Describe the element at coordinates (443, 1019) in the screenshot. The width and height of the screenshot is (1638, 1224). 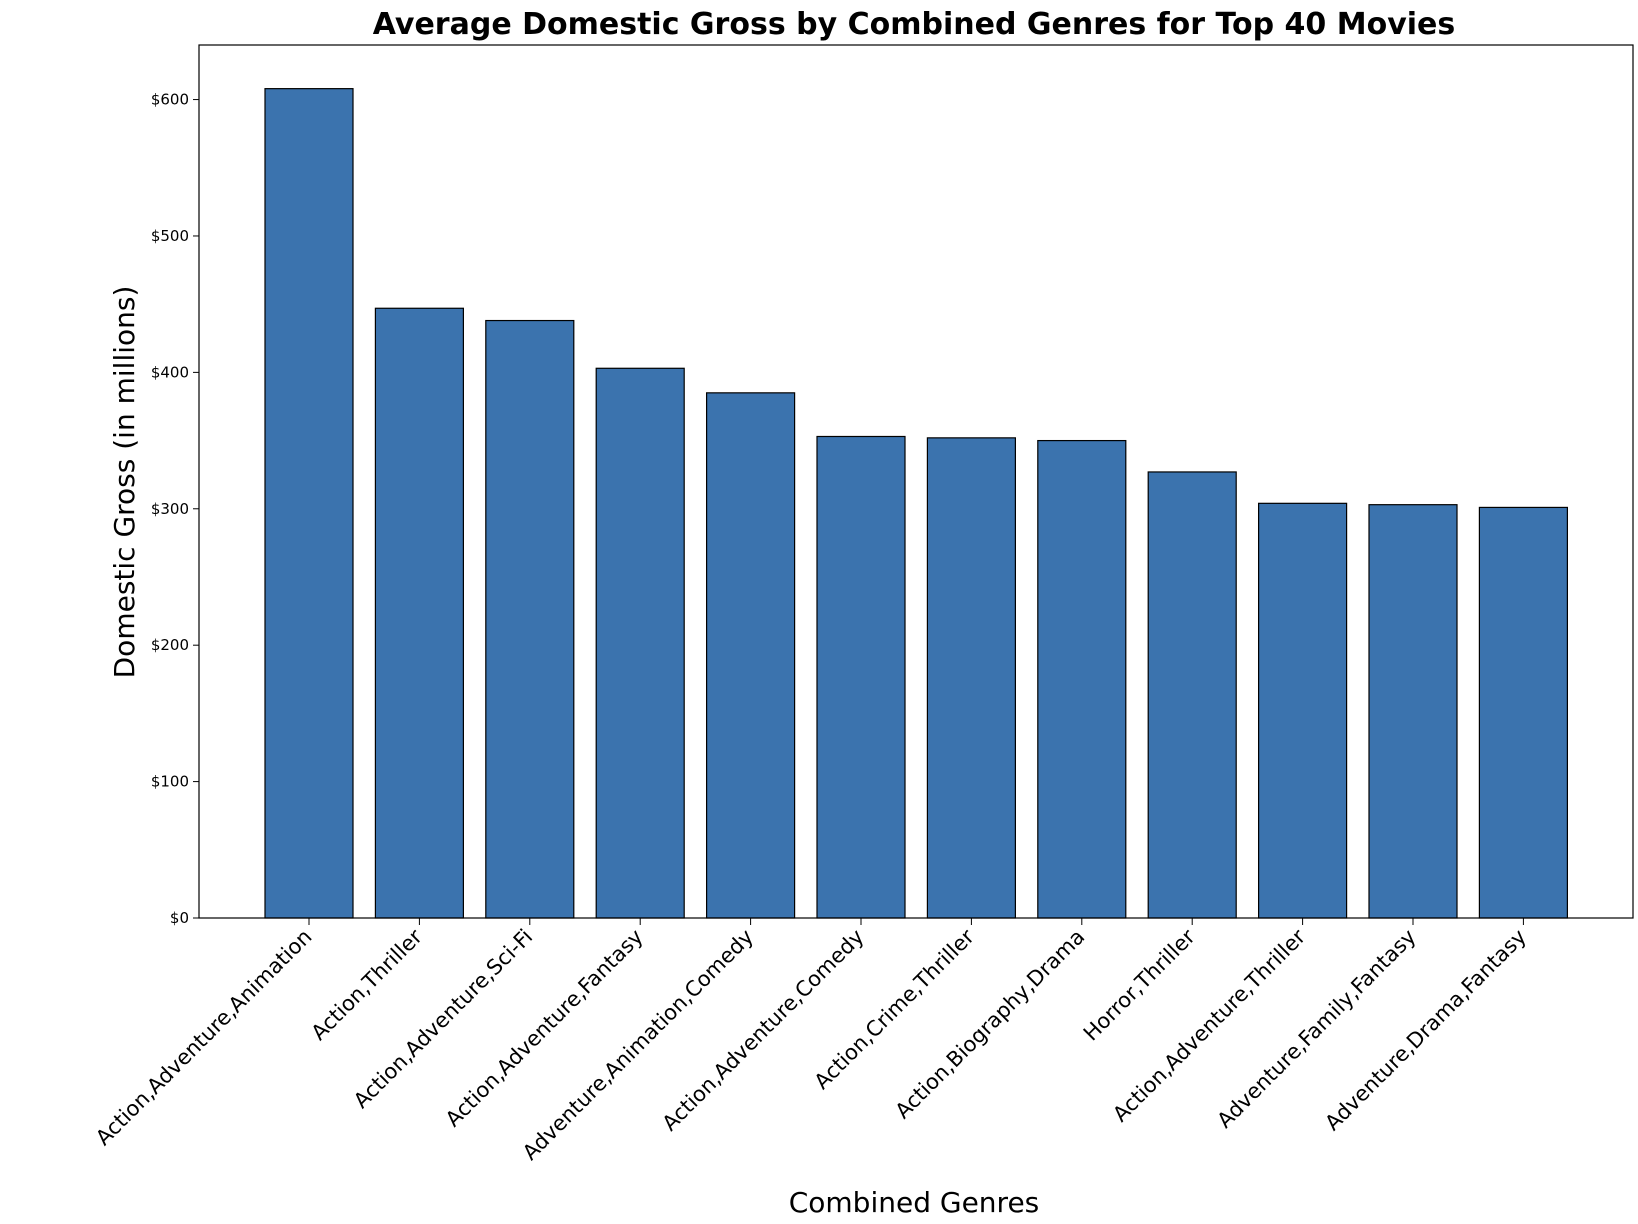
I see `x-tick-label: Action,Adventure,Sci-Fi` at that location.